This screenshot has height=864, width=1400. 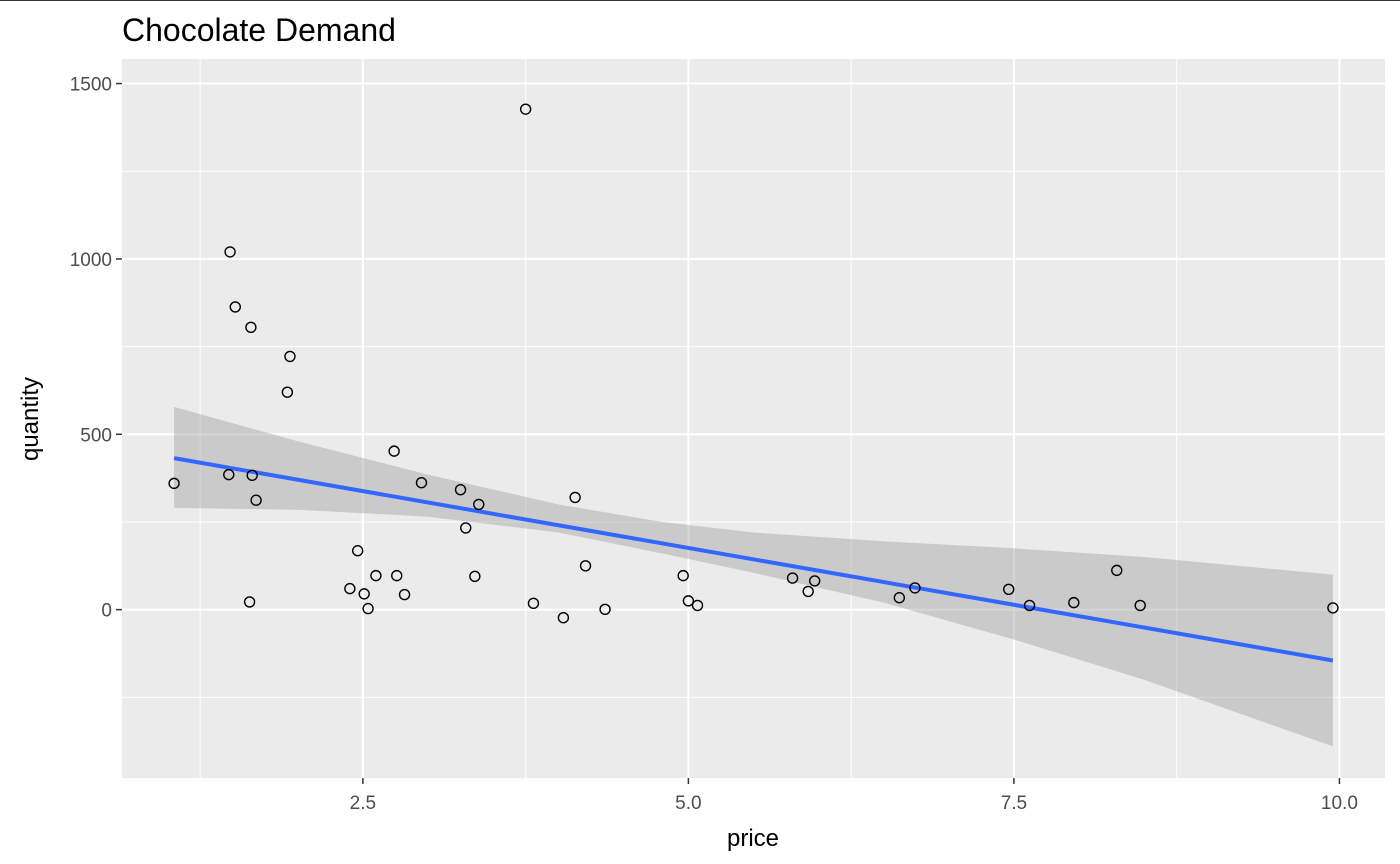 I want to click on x-tick-label: 2.5, so click(x=363, y=803).